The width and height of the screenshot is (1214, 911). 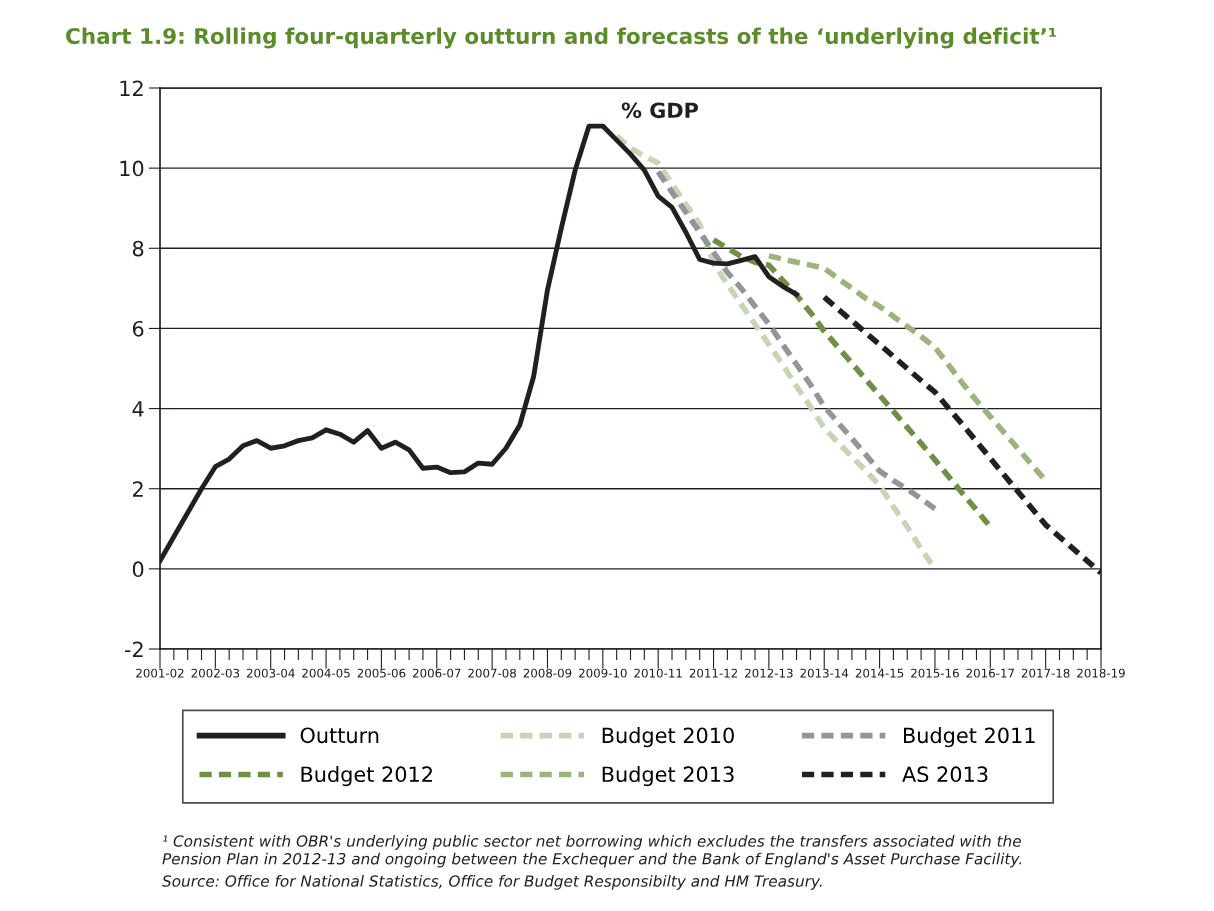 I want to click on x-tick-label: 2006-07, so click(x=436, y=673).